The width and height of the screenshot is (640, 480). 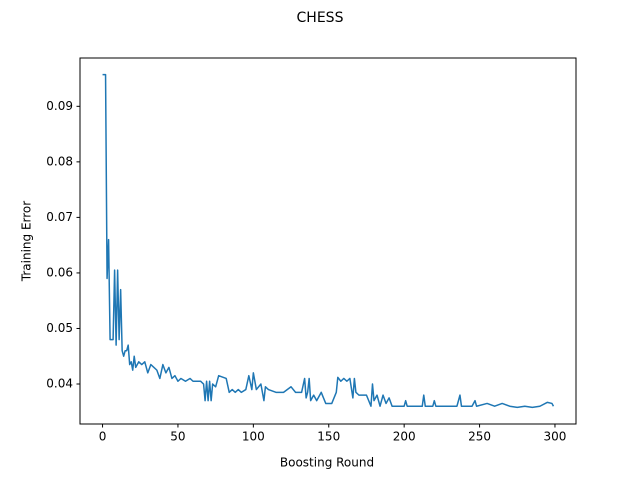 I want to click on x-tick-label: 0, so click(x=103, y=437).